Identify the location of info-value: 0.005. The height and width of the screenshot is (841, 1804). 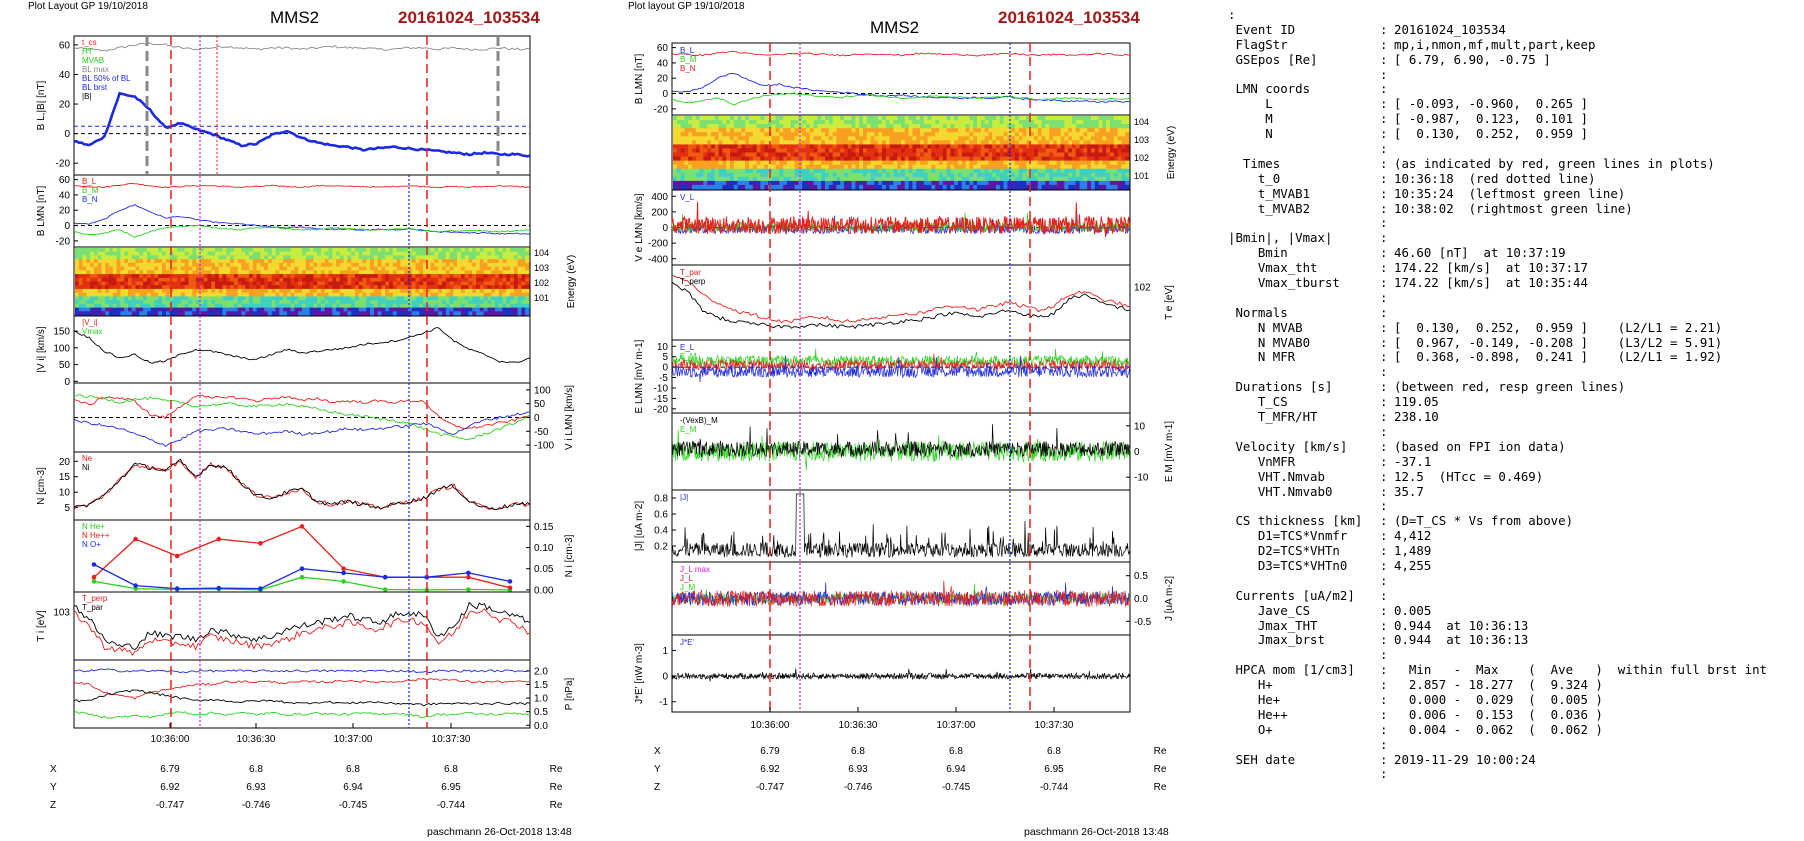
(1413, 610).